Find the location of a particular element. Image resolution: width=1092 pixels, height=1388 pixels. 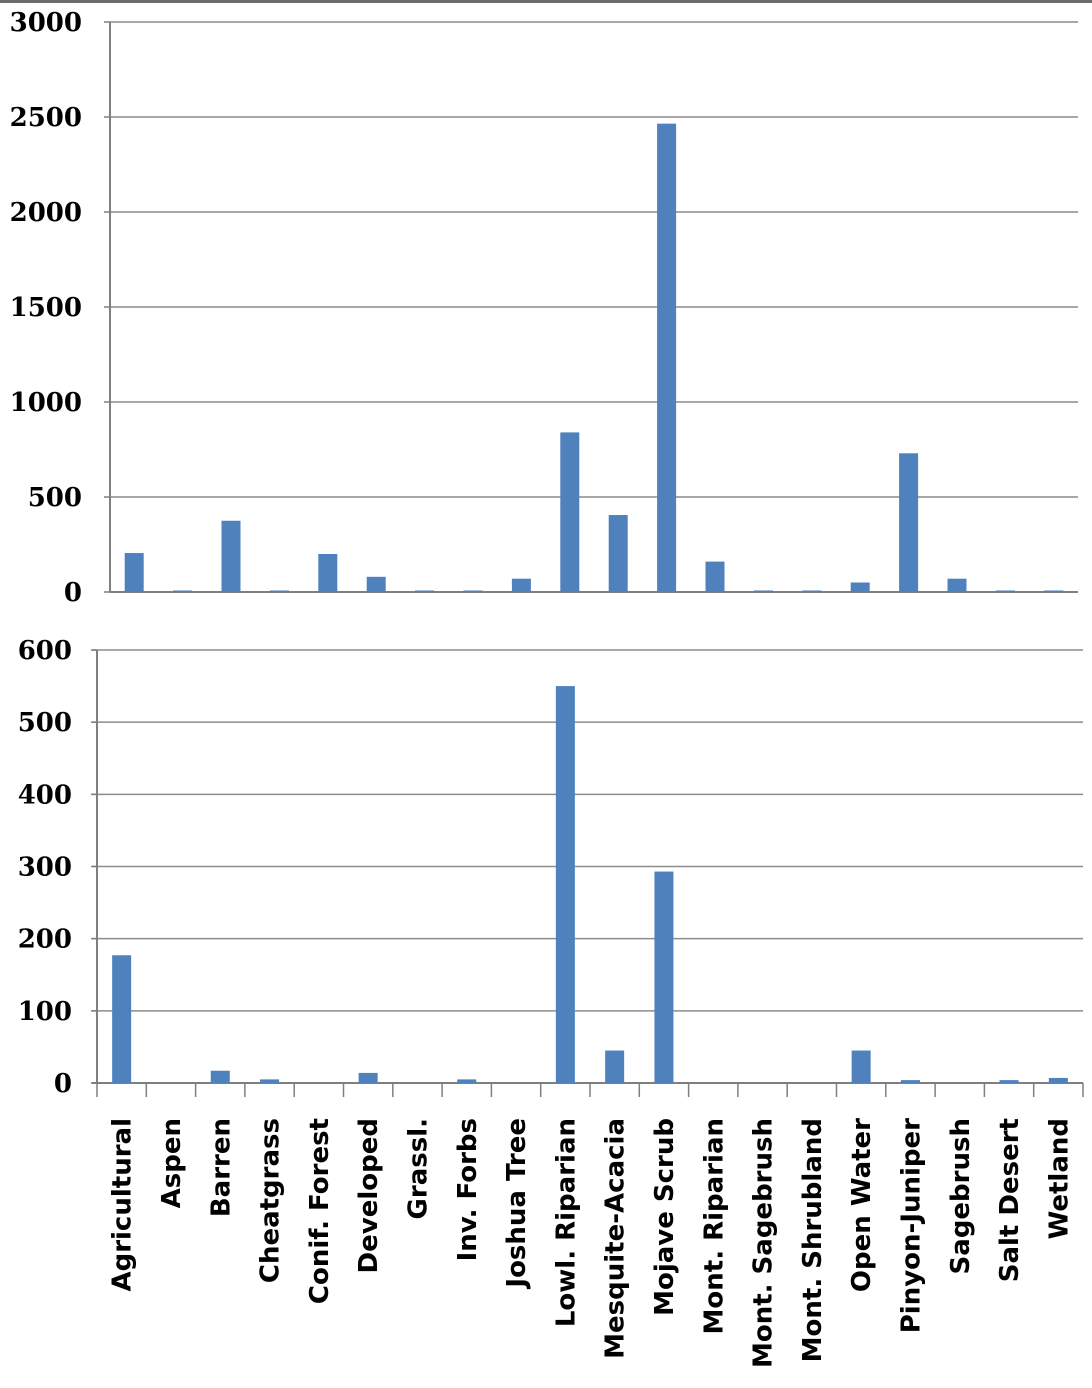

y-tick-label: 3000 is located at coordinates (46, 23).